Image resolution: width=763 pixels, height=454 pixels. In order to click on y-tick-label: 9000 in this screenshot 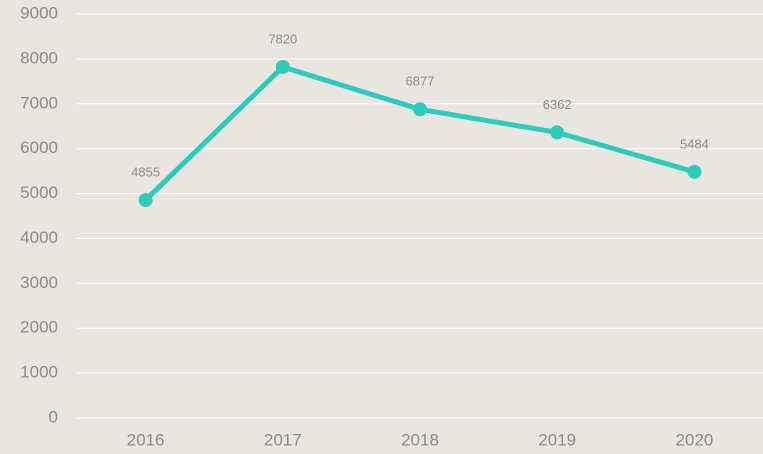, I will do `click(39, 12)`.